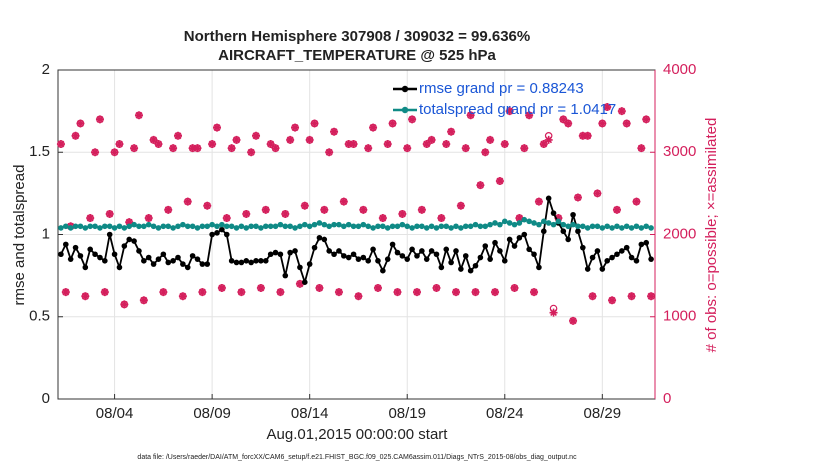 This screenshot has height=470, width=830. What do you see at coordinates (603, 413) in the screenshot?
I see `x-tick-label: 08/29` at bounding box center [603, 413].